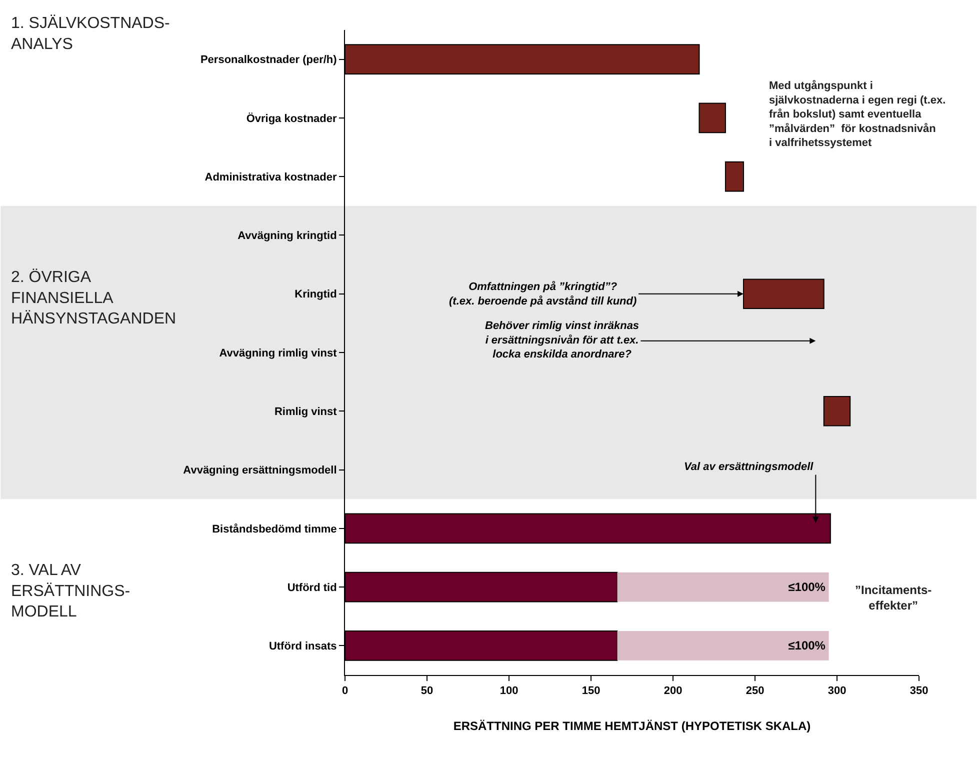 Image resolution: width=979 pixels, height=761 pixels. Describe the element at coordinates (312, 588) in the screenshot. I see `y-tick-label: Utförd tid` at that location.